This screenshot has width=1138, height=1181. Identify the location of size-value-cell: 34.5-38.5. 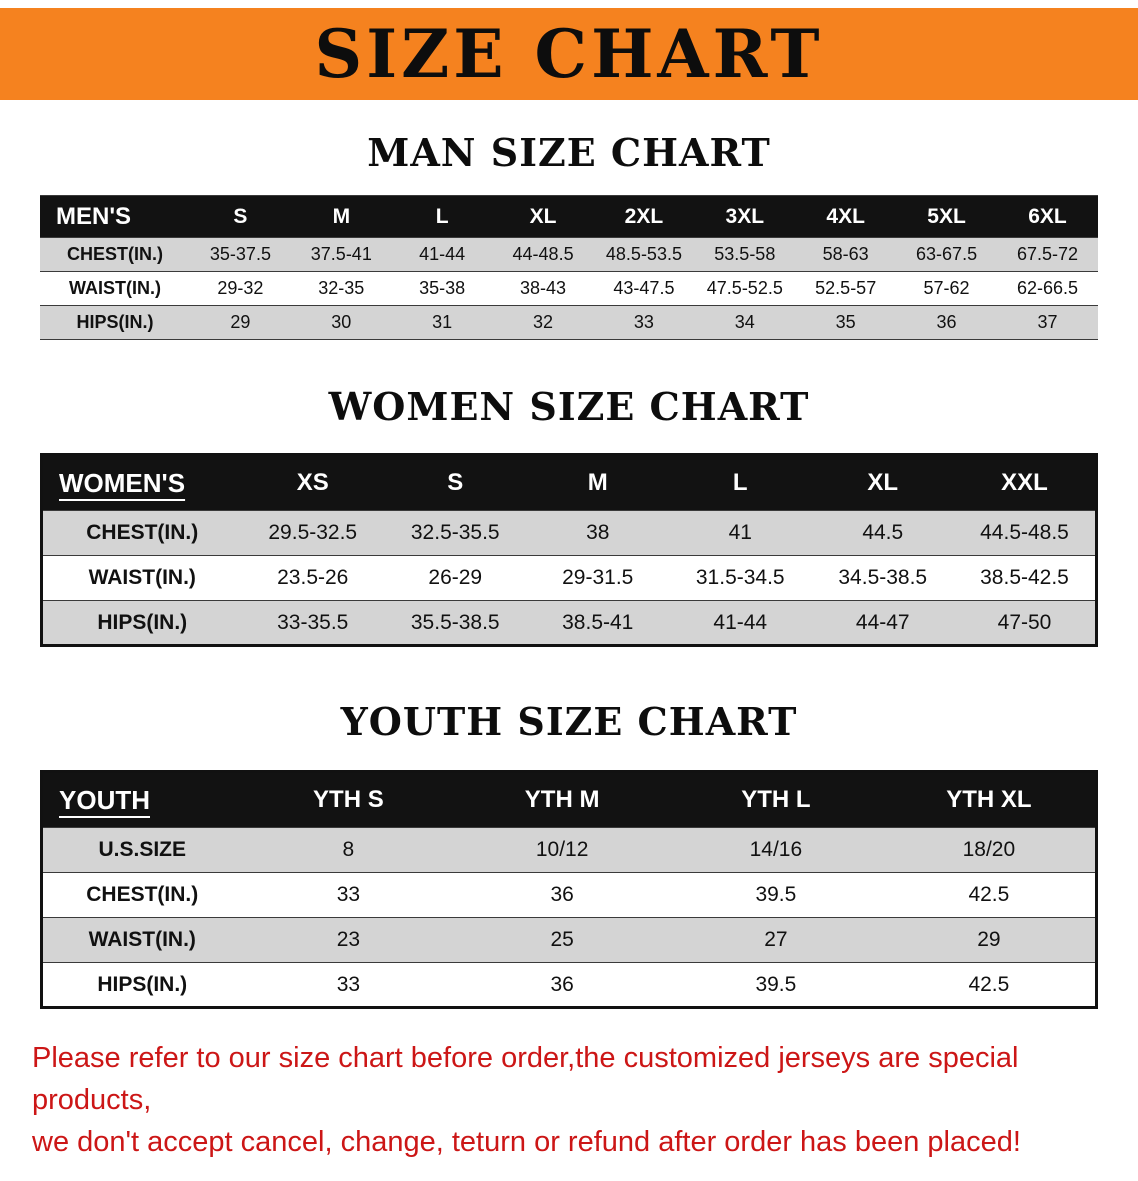
(882, 578).